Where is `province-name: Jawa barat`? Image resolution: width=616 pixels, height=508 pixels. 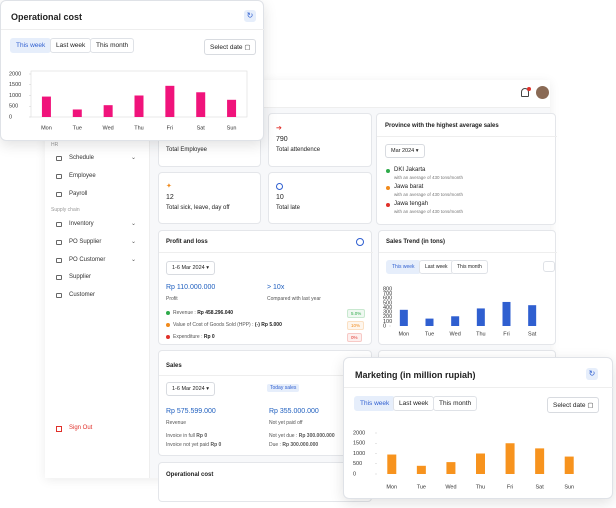
province-name: Jawa barat is located at coordinates (409, 187).